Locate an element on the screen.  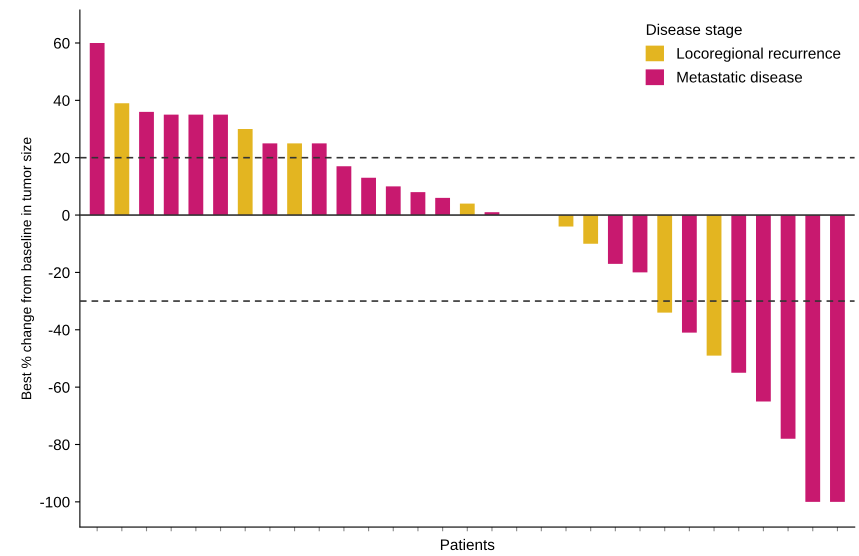
y-tick-label: 60 is located at coordinates (62, 43).